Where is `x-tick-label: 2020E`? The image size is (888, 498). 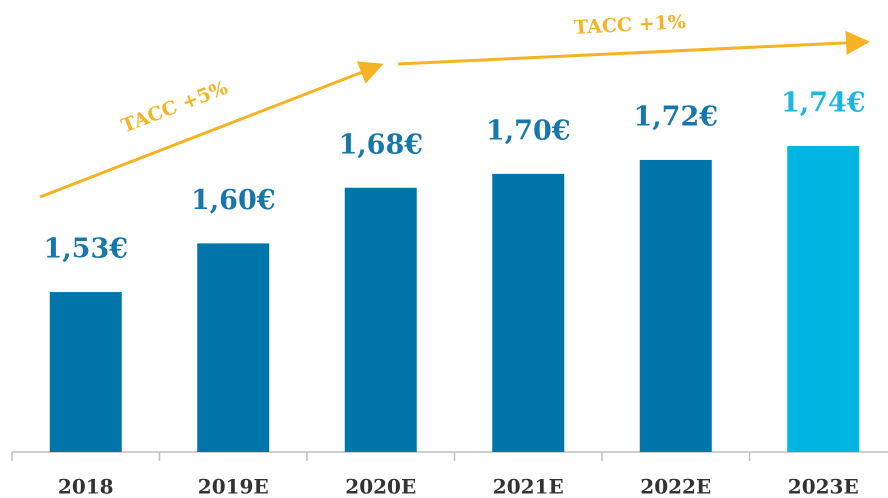
x-tick-label: 2020E is located at coordinates (380, 486).